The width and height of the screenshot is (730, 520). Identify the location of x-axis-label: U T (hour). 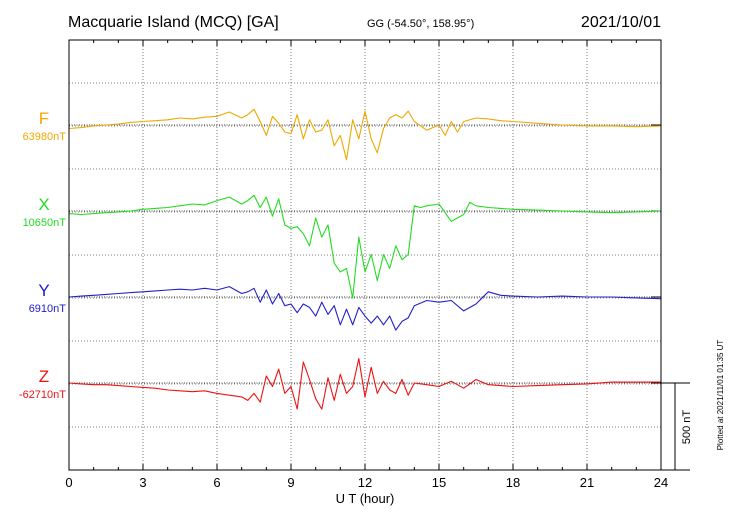
(365, 498).